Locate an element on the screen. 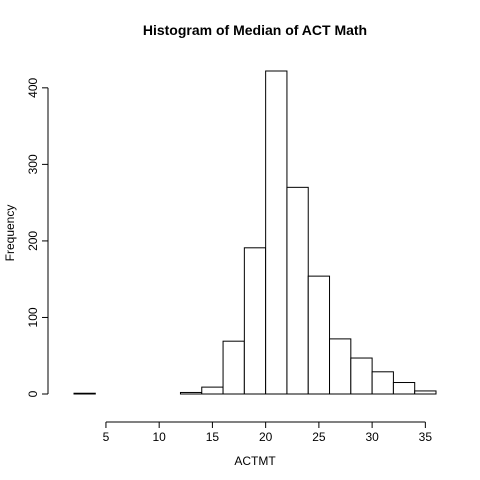 This screenshot has width=480, height=480. y-tick-label: 300 is located at coordinates (33, 164).